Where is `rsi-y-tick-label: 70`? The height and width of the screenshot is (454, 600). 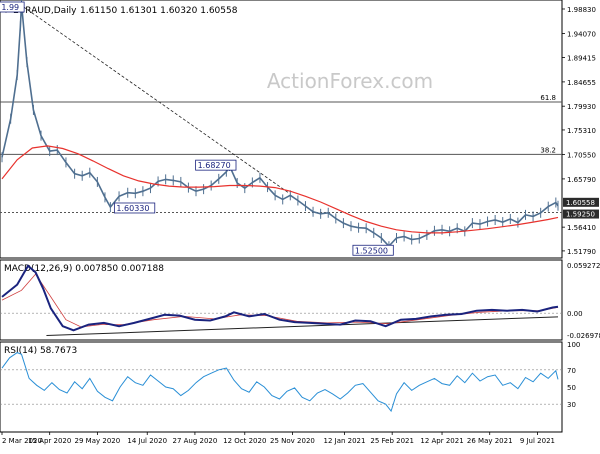 rsi-y-tick-label: 70 is located at coordinates (571, 371).